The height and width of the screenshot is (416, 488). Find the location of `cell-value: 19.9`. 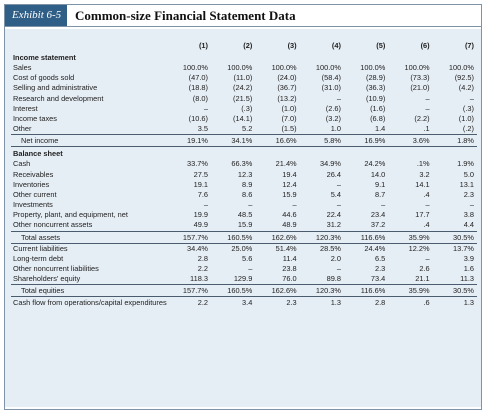

cell-value: 19.9 is located at coordinates (200, 215).